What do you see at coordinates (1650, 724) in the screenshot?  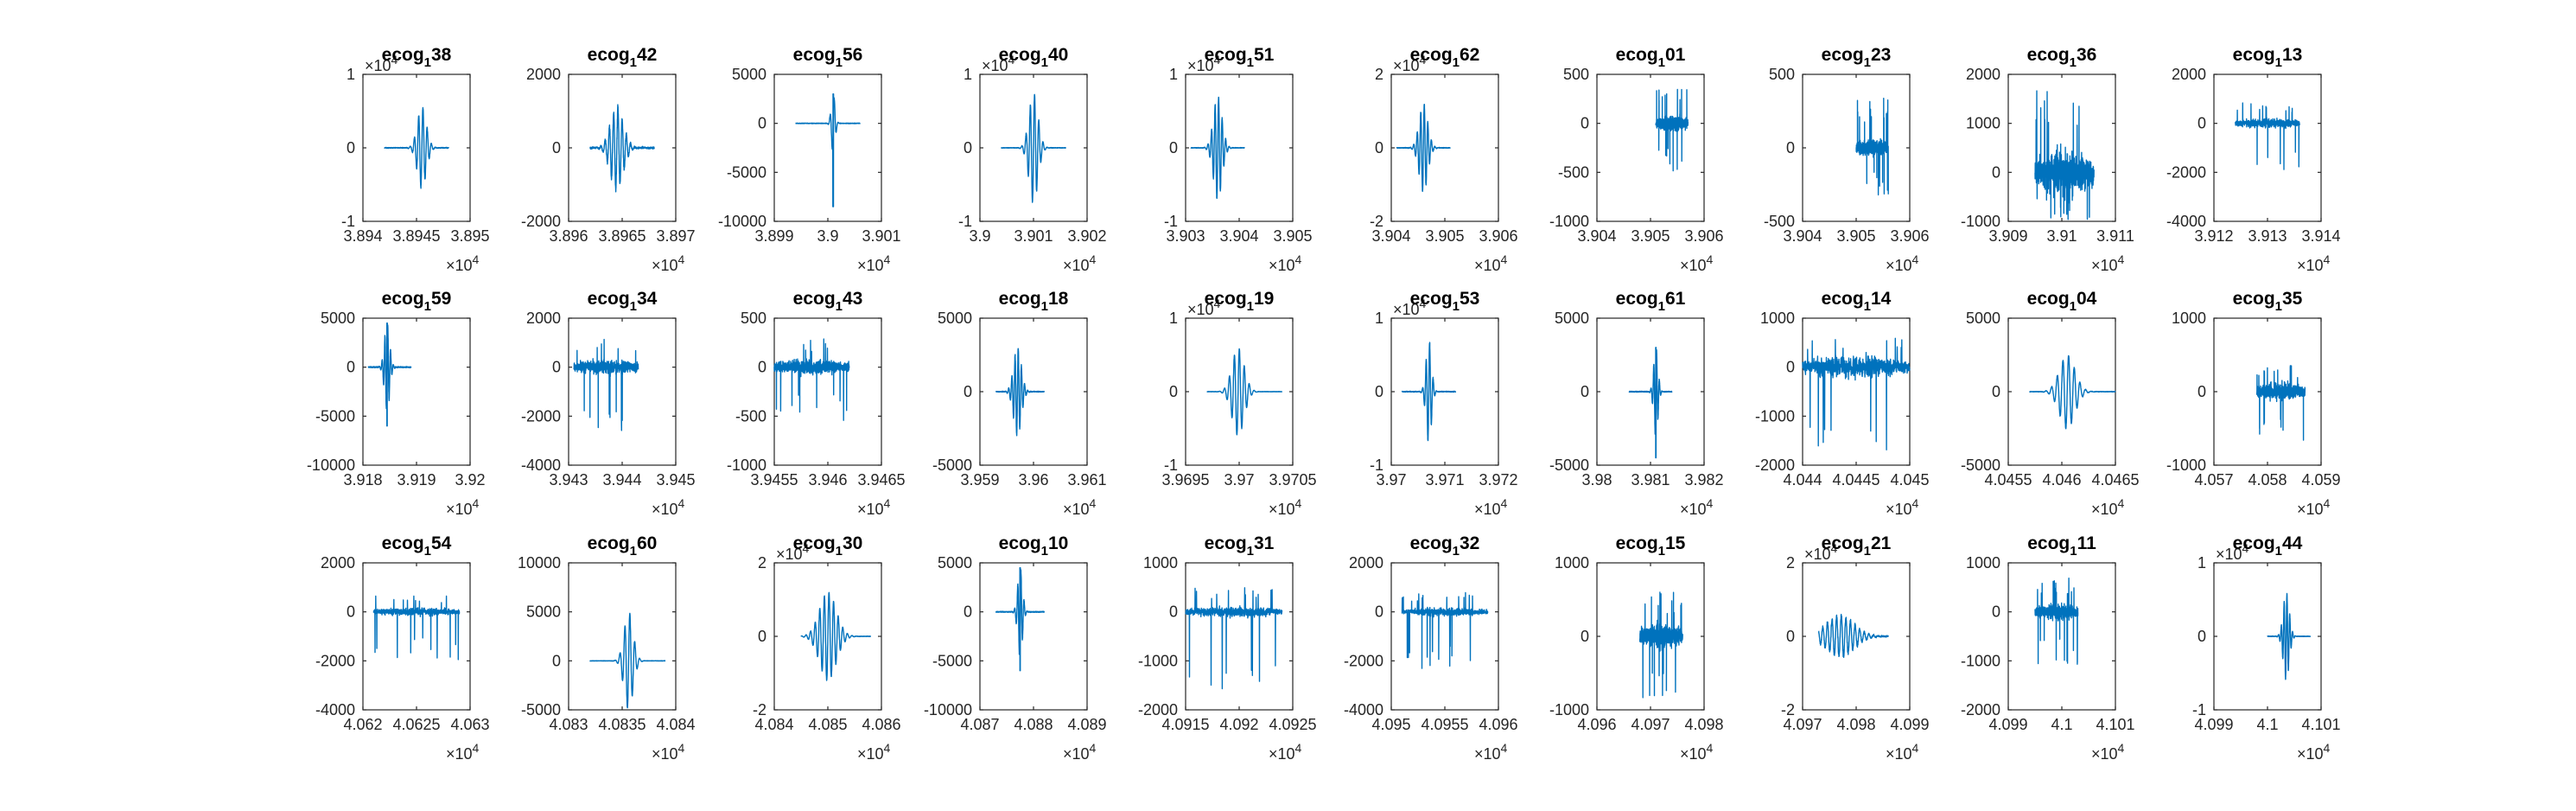 I see `x-tick-label: 4.097` at bounding box center [1650, 724].